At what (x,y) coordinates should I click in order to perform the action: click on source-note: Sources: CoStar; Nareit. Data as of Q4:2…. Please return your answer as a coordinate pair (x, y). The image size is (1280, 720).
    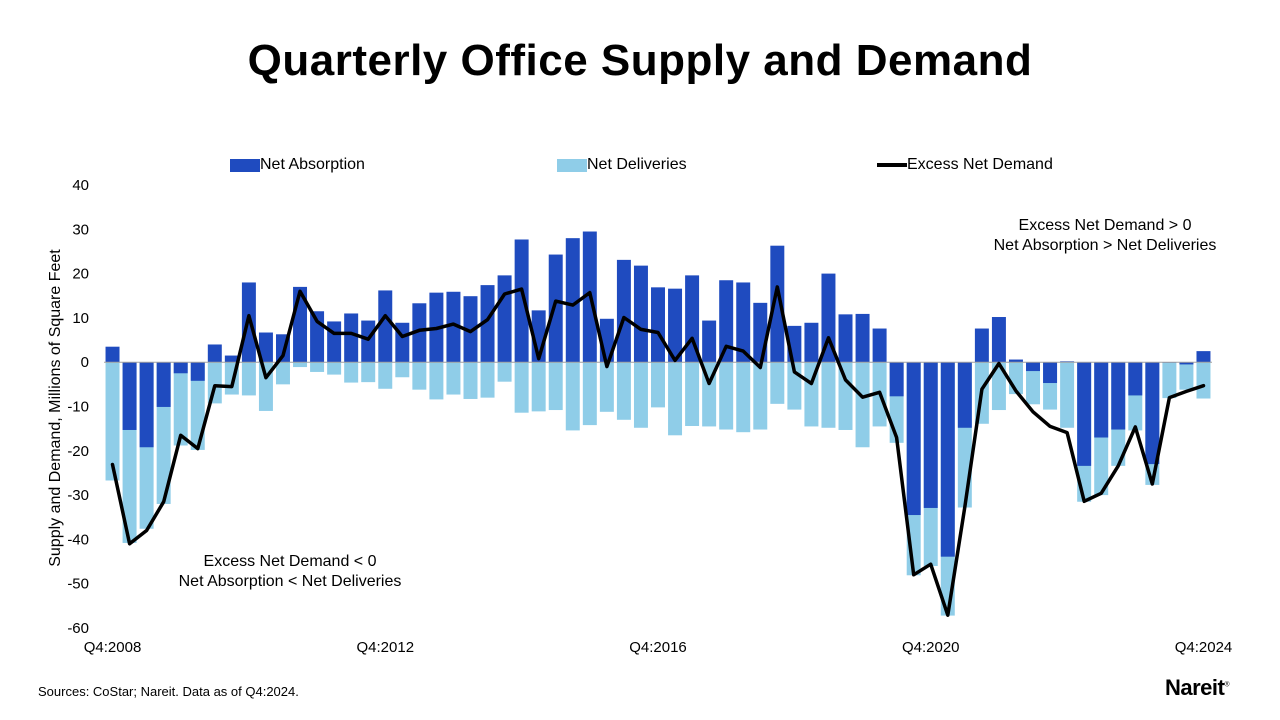
    Looking at the image, I should click on (168, 691).